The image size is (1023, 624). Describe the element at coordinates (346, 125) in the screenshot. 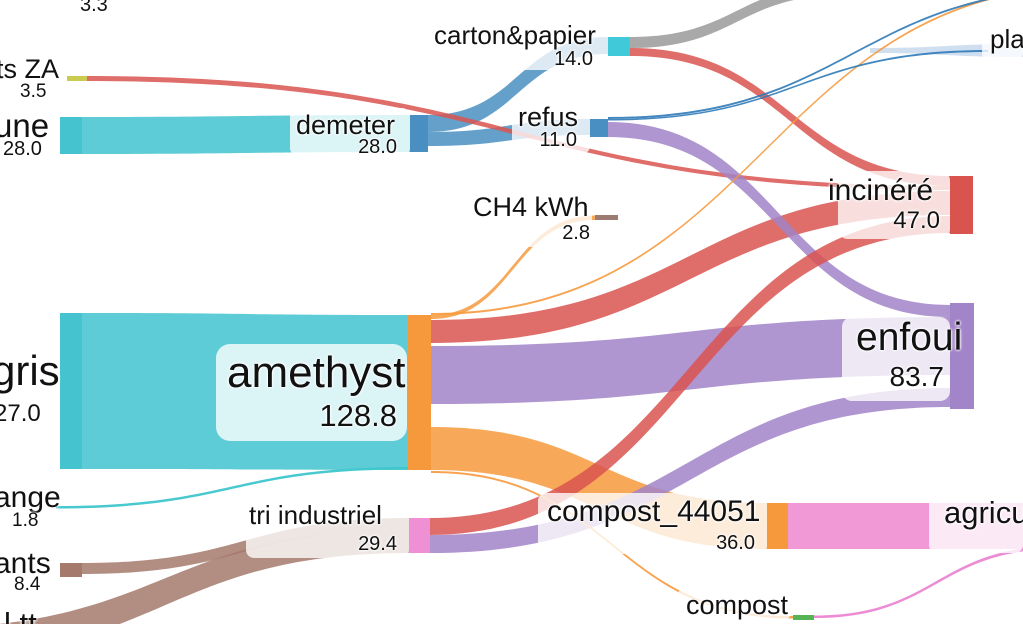

I see `label-demeter: demeter` at that location.